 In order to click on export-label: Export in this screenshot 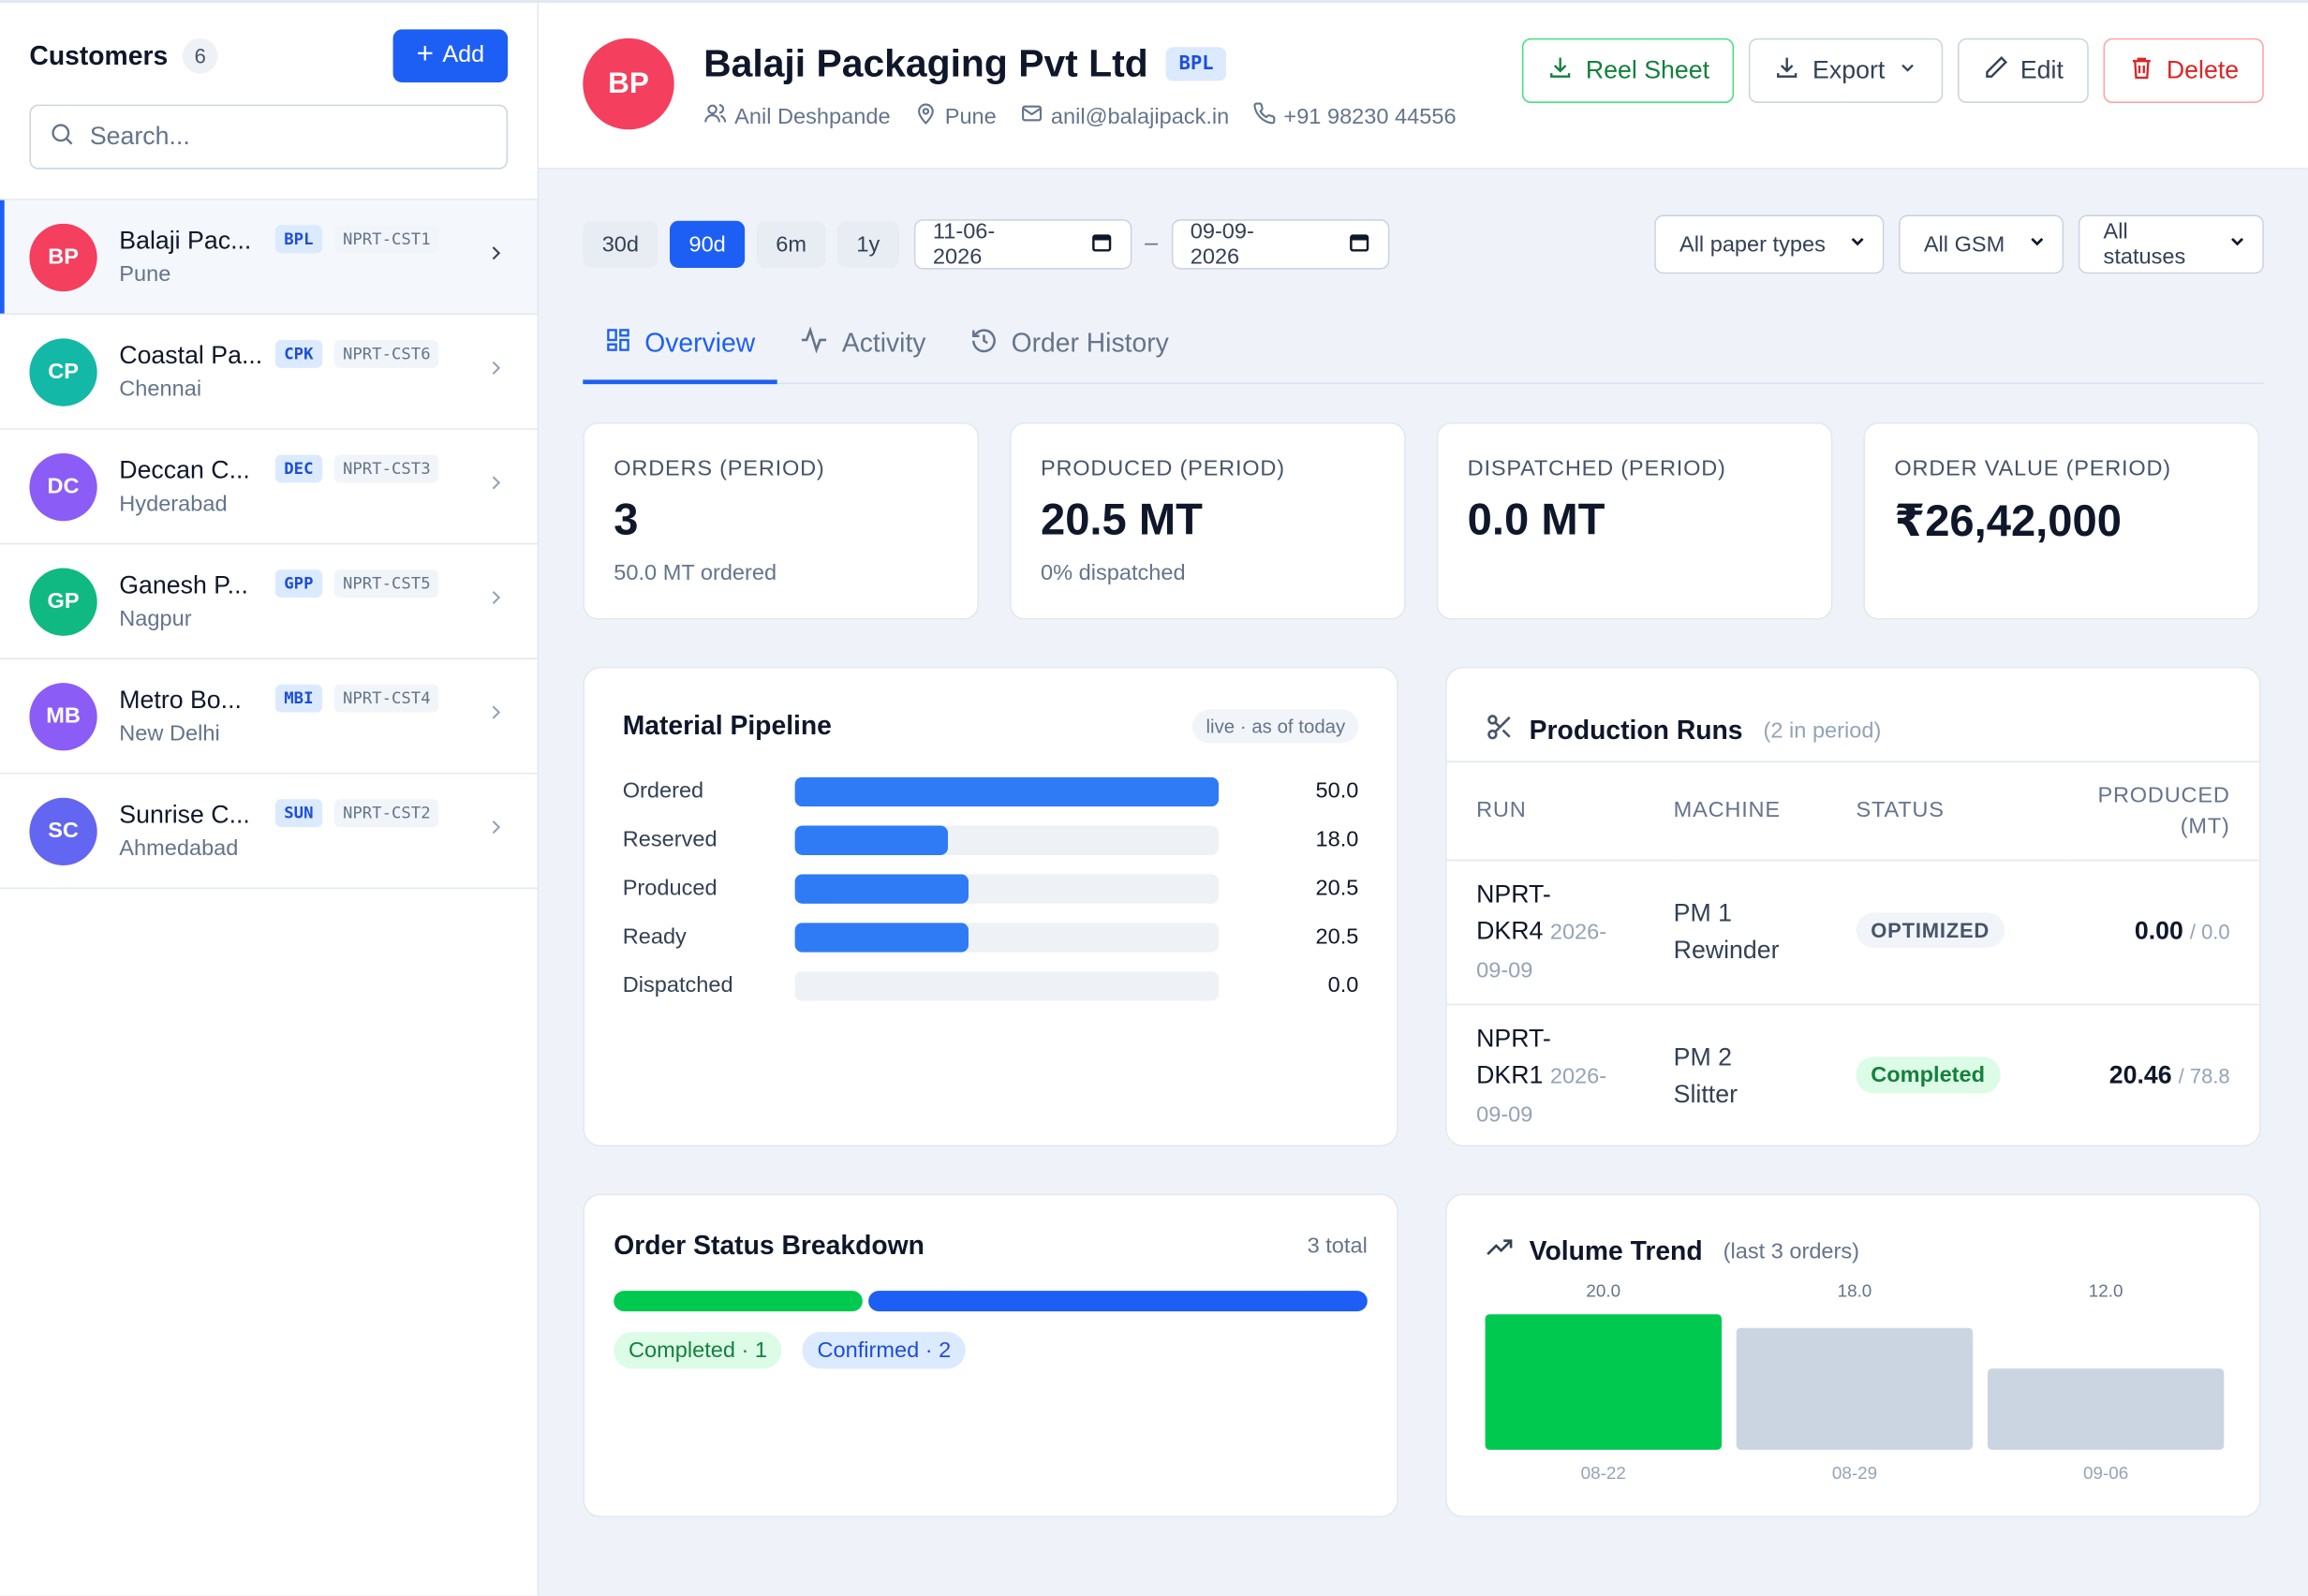, I will do `click(1849, 69)`.